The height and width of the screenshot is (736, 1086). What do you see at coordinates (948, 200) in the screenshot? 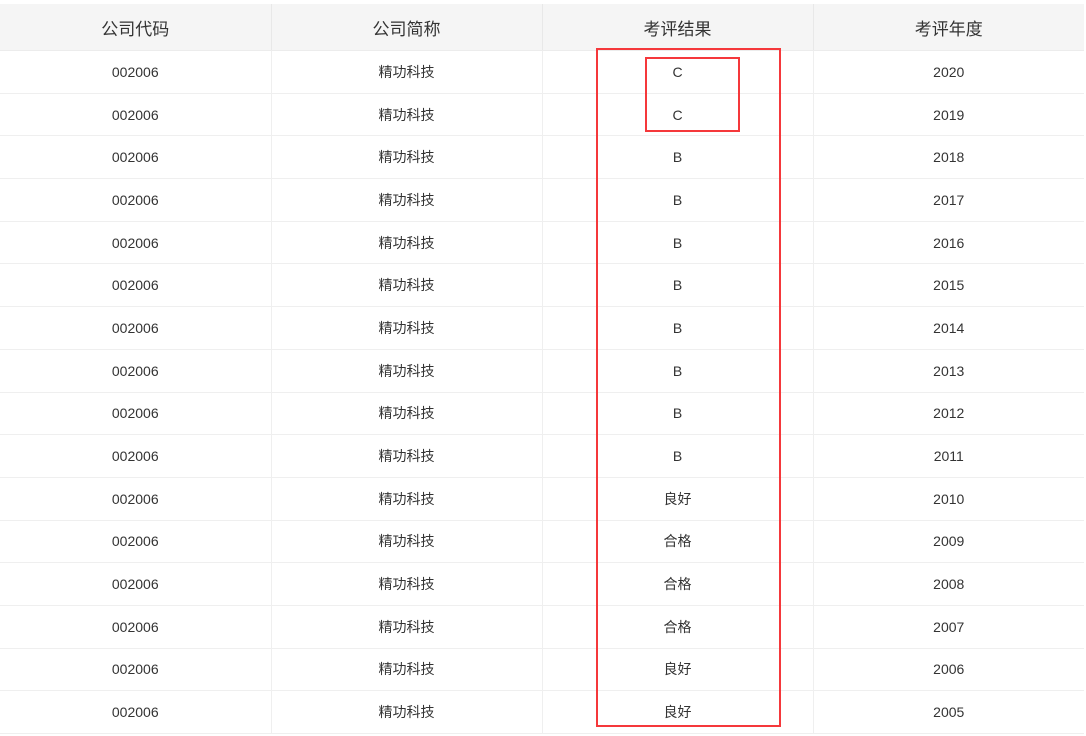
I see `rating-year-cell: 2017` at bounding box center [948, 200].